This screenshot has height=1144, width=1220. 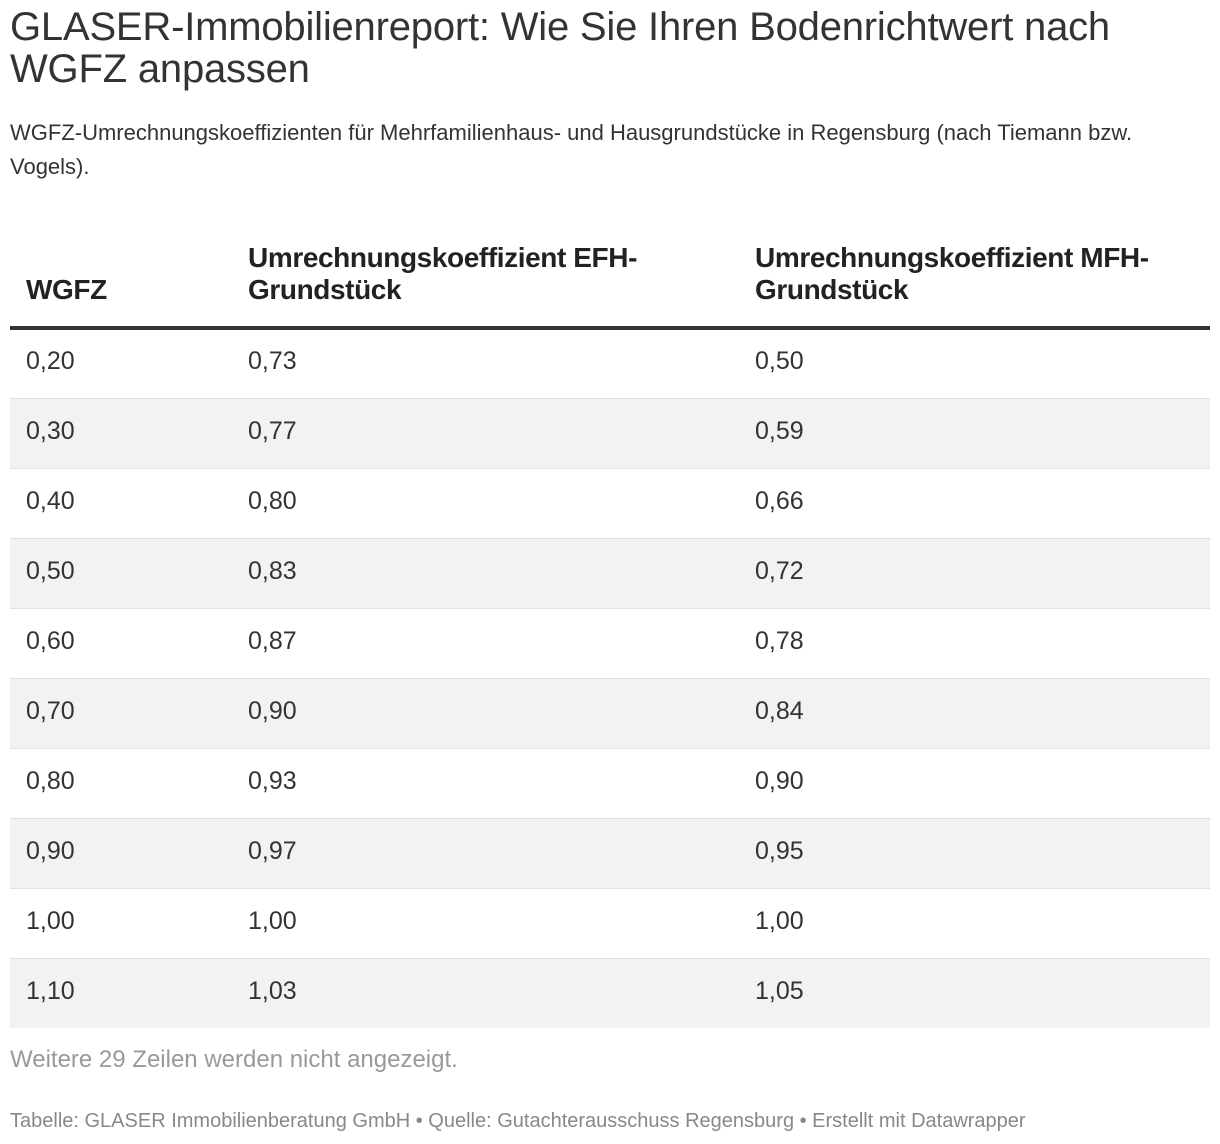 What do you see at coordinates (974, 502) in the screenshot?
I see `cell-mfh: 0,66` at bounding box center [974, 502].